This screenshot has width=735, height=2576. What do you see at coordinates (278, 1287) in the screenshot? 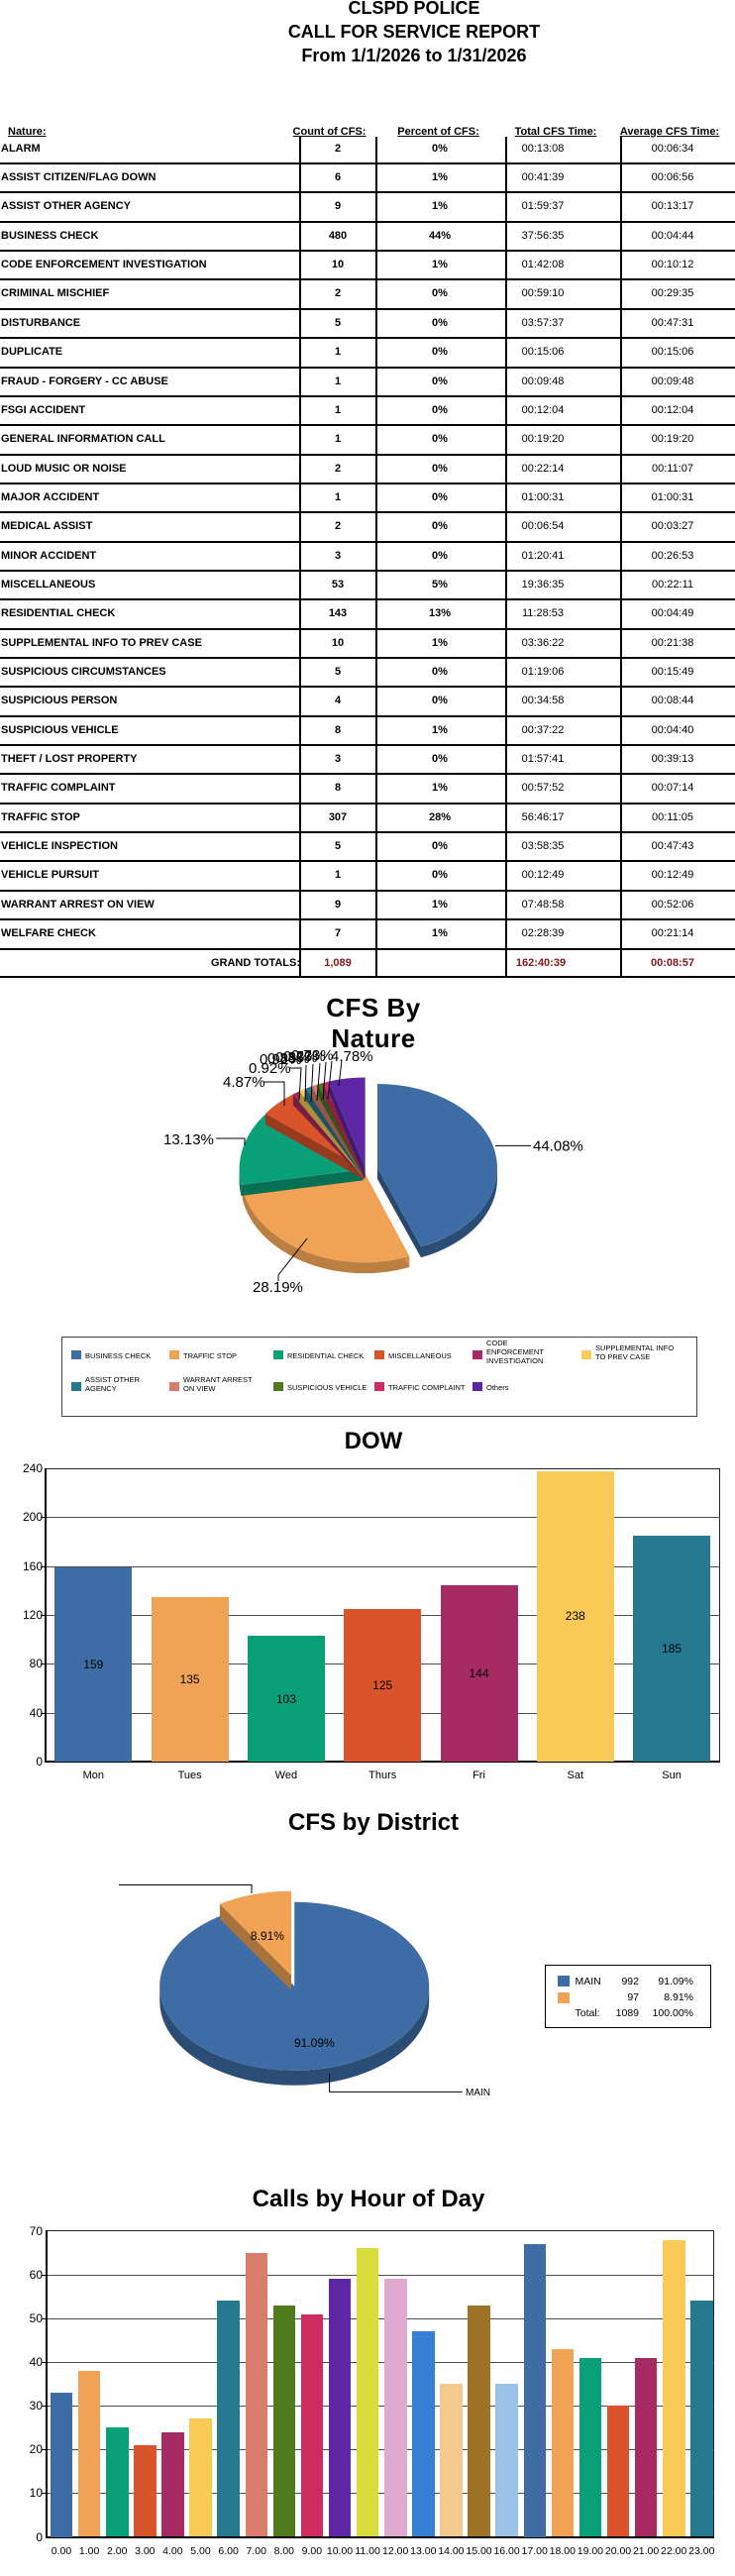
I see `svg-text: 28.19%` at bounding box center [278, 1287].